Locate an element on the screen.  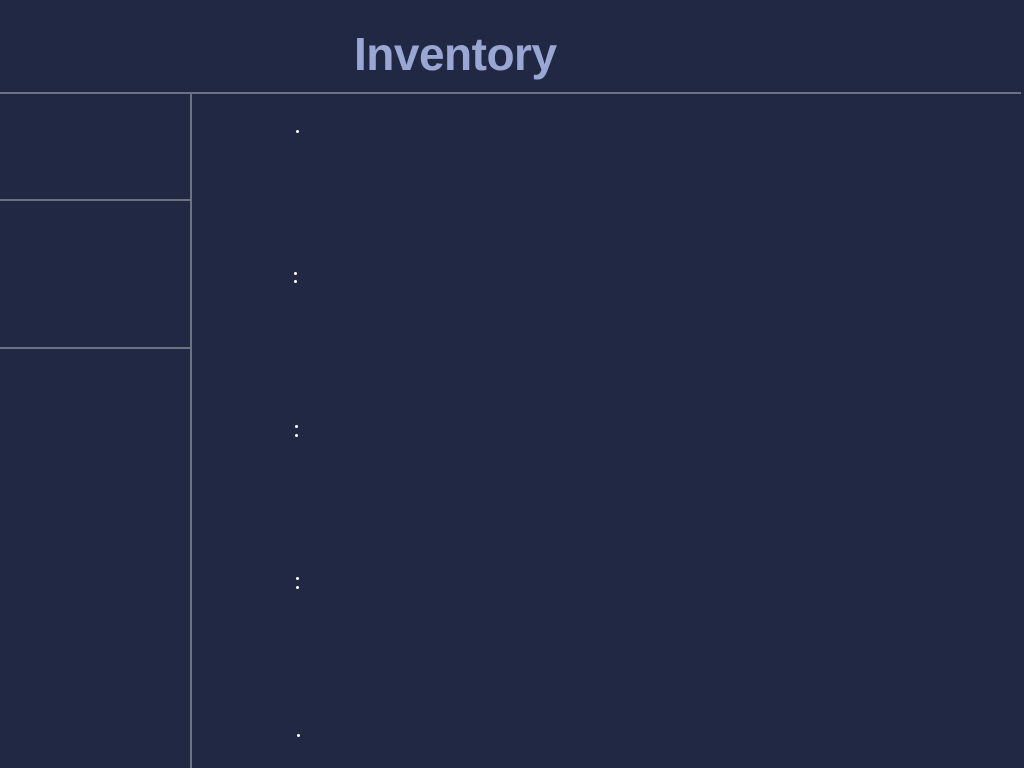
header: Inventory is located at coordinates (512, 46).